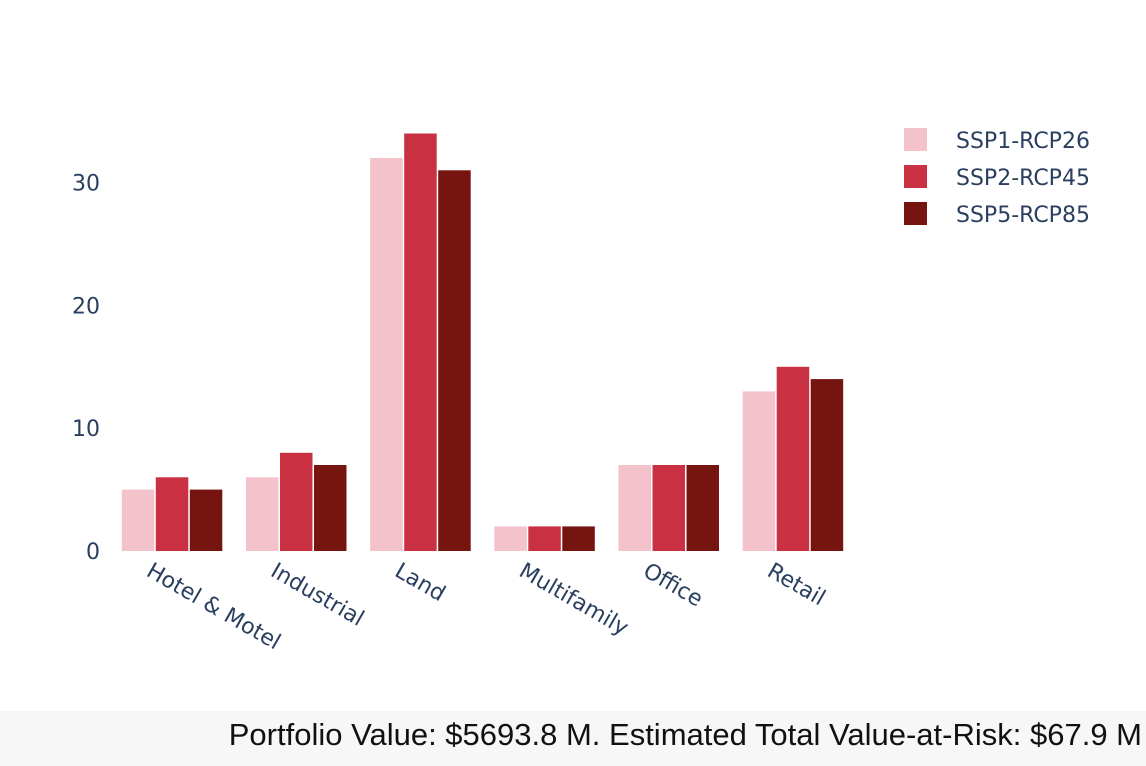 Image resolution: width=1146 pixels, height=766 pixels. What do you see at coordinates (262, 514) in the screenshot?
I see `bar-ssp1-rcp26-industrial` at bounding box center [262, 514].